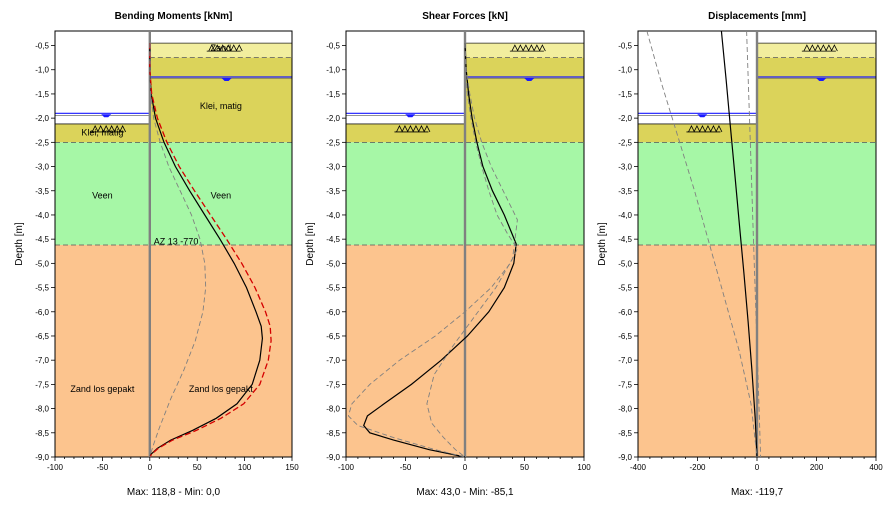  What do you see at coordinates (333, 94) in the screenshot?
I see `y-tick-label: -1,5` at bounding box center [333, 94].